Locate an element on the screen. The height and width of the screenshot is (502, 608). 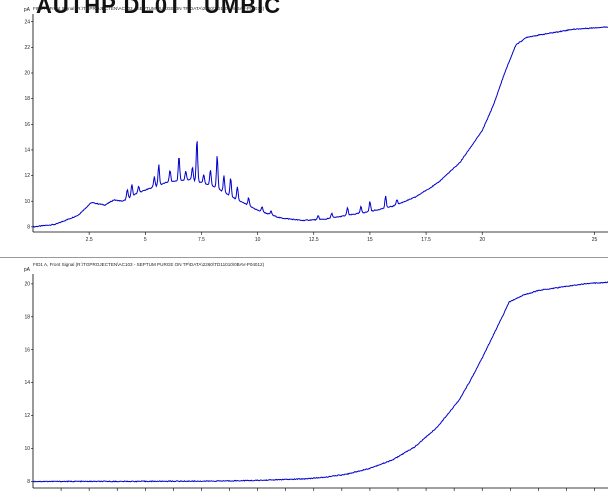
panel-divider is located at coordinates (304, 257).